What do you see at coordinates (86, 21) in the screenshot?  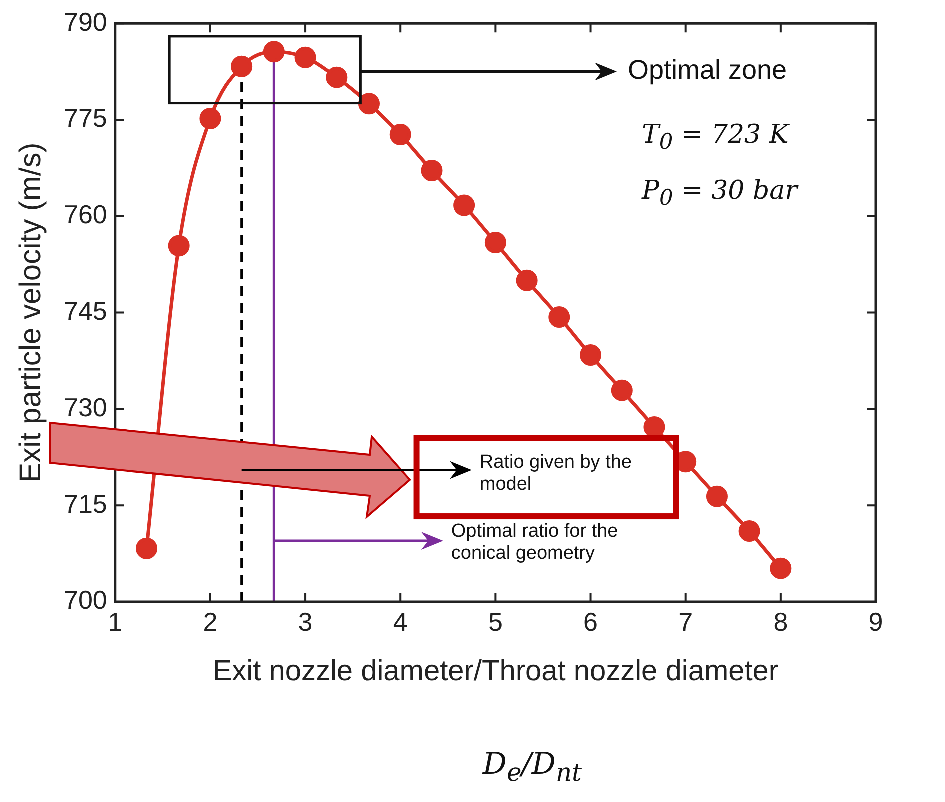 I see `y-tick-label: 790` at bounding box center [86, 21].